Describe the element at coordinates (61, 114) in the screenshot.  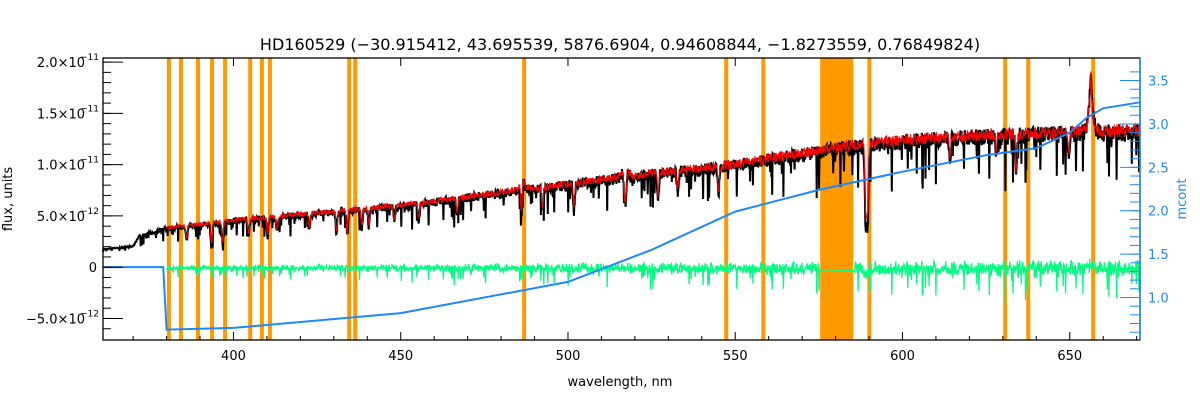
I see `y-tick-label: 1.5×10` at that location.